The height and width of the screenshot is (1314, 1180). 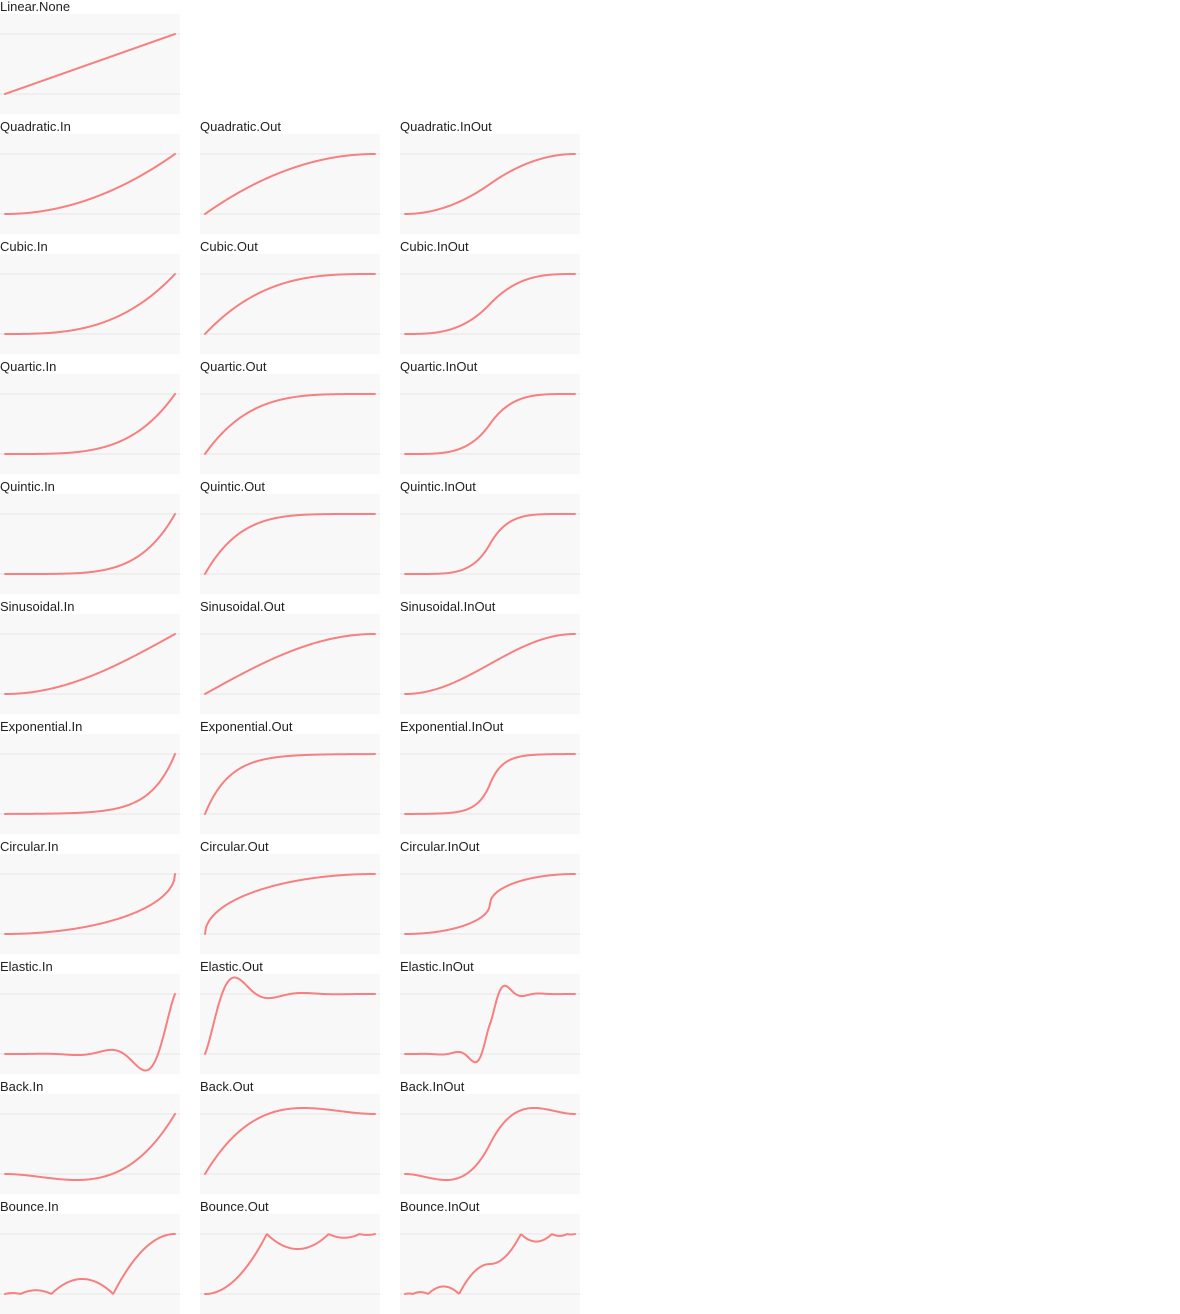 I want to click on easing-curve-cubic-in, so click(x=90, y=304).